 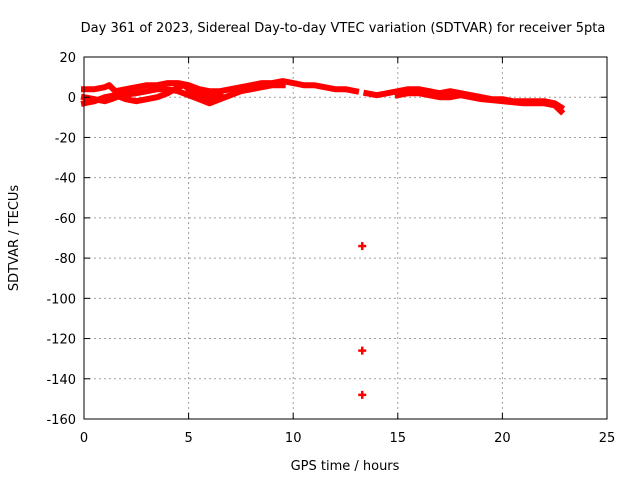 What do you see at coordinates (61, 380) in the screenshot?
I see `y-tick-label: -140` at bounding box center [61, 380].